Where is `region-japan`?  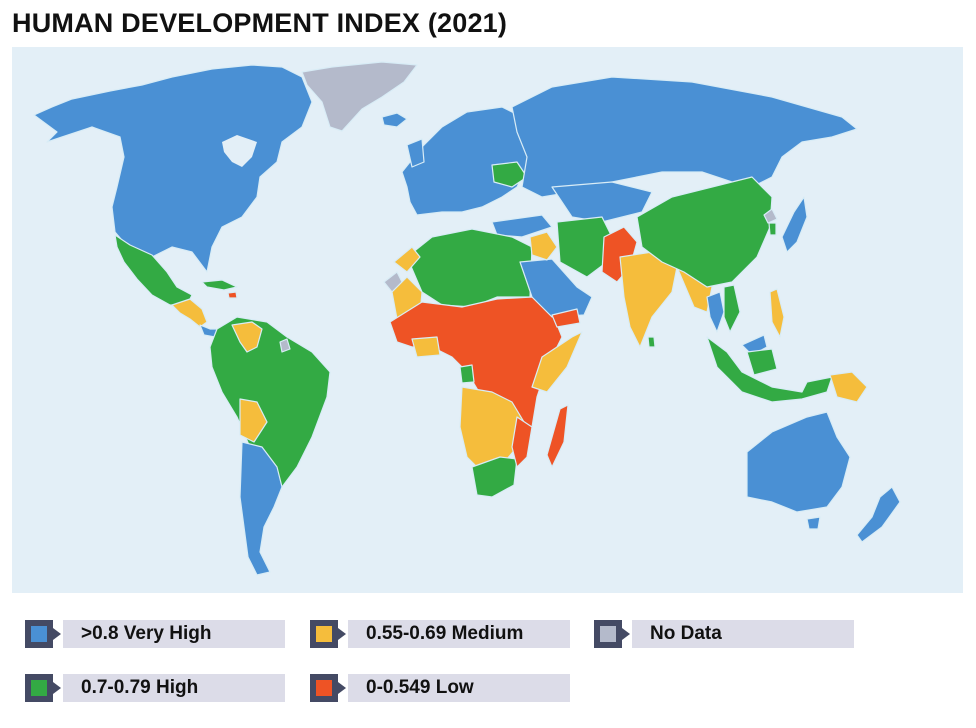
region-japan is located at coordinates (794, 224).